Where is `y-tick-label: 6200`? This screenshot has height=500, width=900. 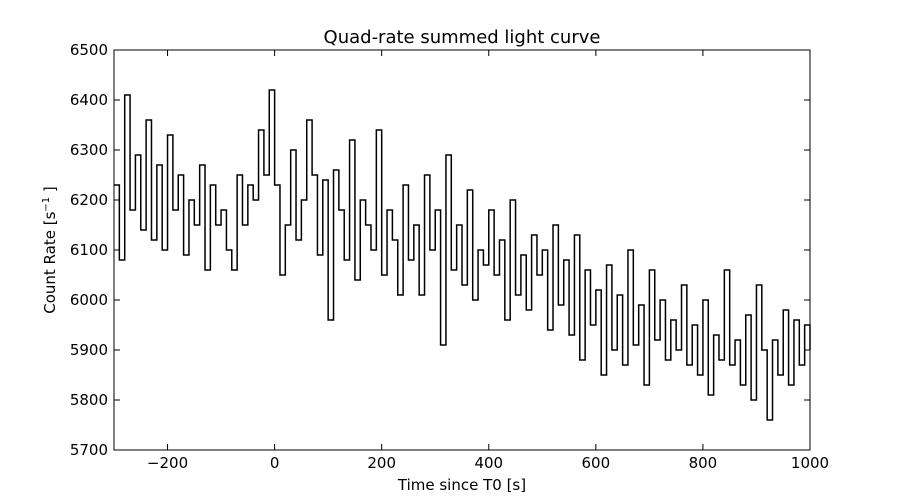
y-tick-label: 6200 is located at coordinates (89, 200).